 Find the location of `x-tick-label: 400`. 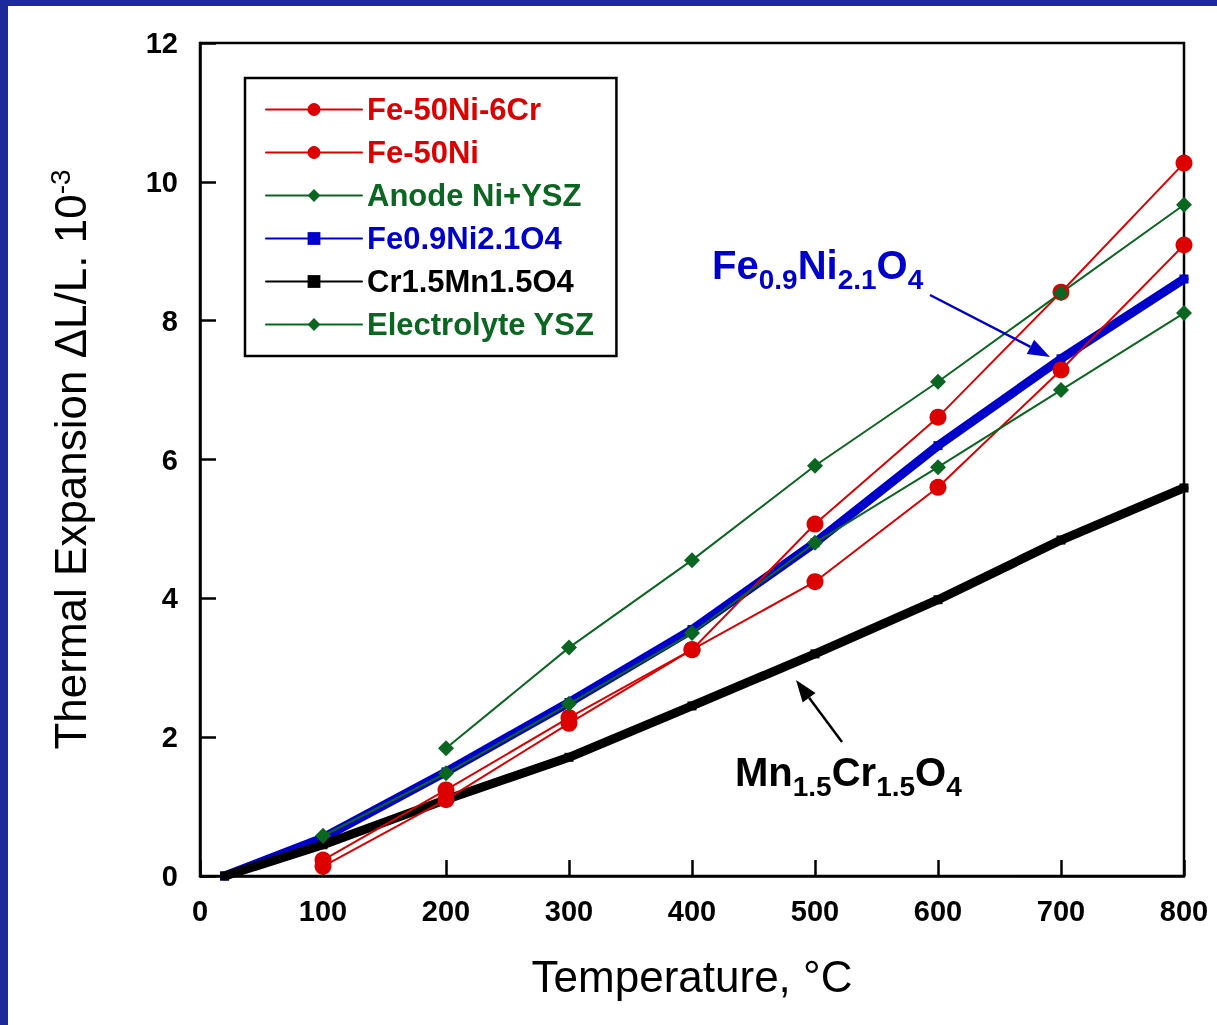

x-tick-label: 400 is located at coordinates (692, 910).